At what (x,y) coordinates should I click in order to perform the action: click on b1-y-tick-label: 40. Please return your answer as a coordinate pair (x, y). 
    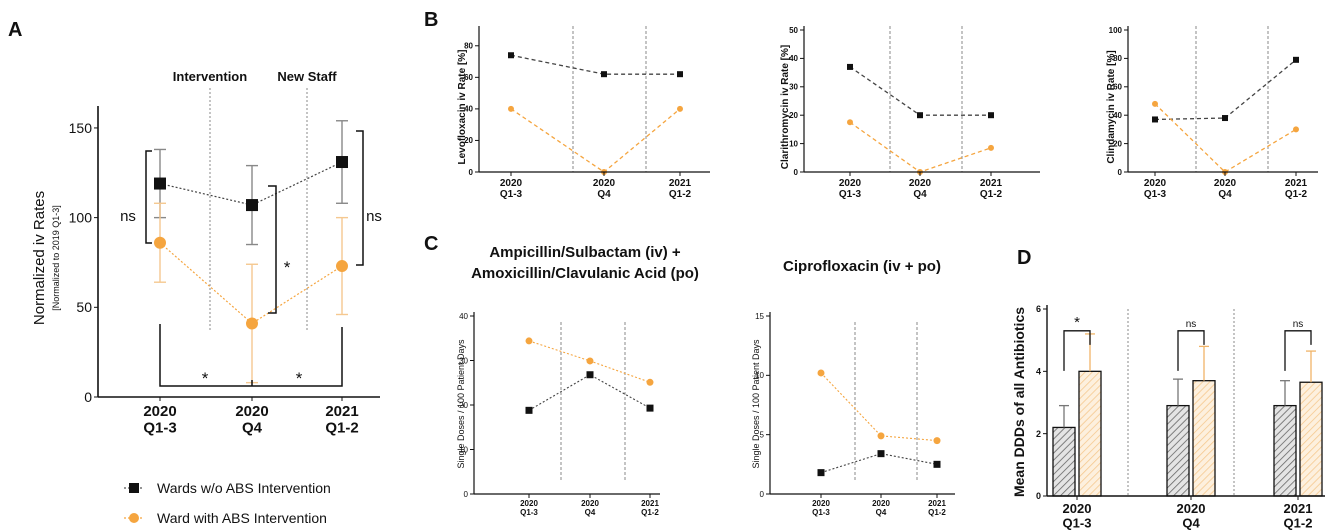
    Looking at the image, I should click on (468, 109).